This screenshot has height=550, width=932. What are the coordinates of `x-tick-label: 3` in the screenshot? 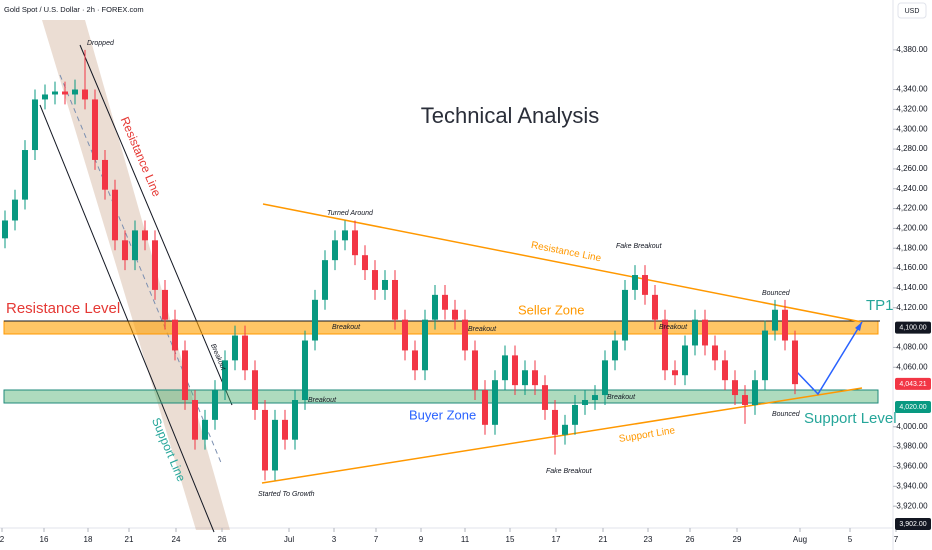 It's located at (334, 539).